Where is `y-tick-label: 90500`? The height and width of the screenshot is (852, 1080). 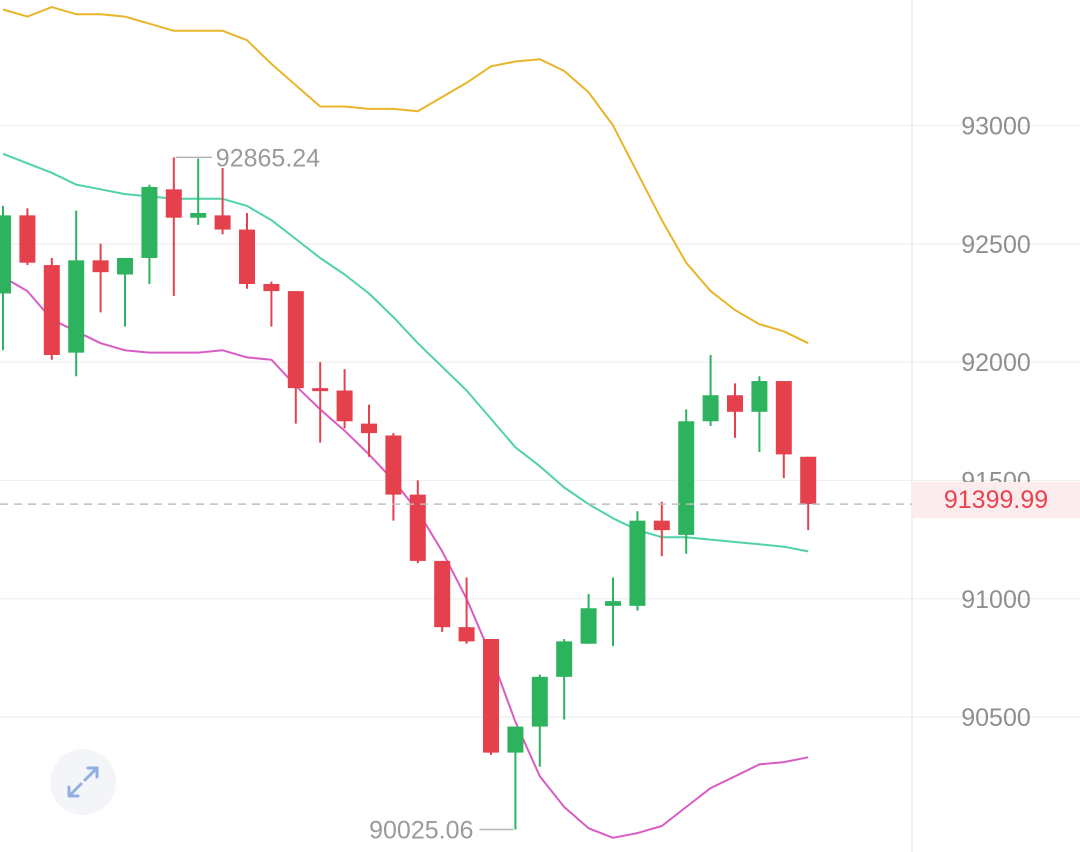
y-tick-label: 90500 is located at coordinates (996, 718).